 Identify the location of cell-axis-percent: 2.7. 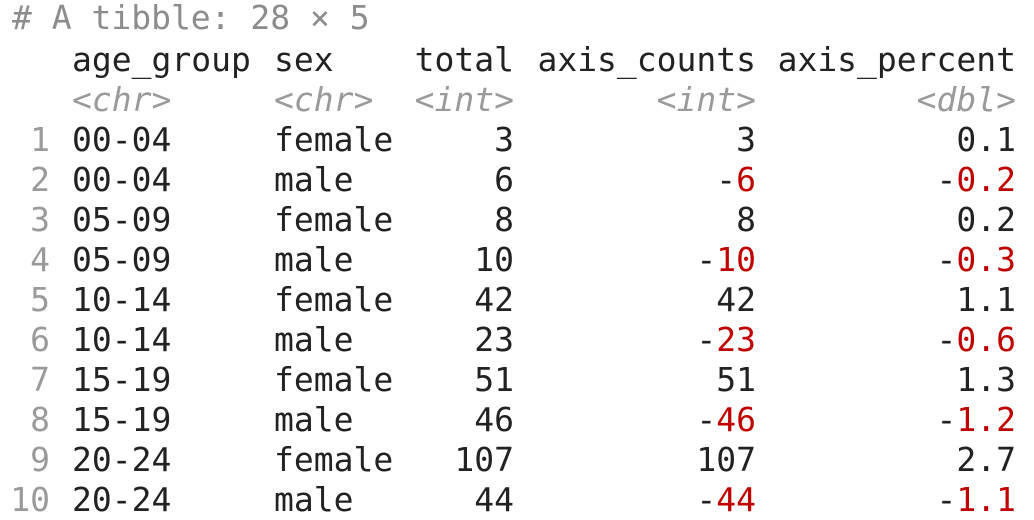
(986, 459).